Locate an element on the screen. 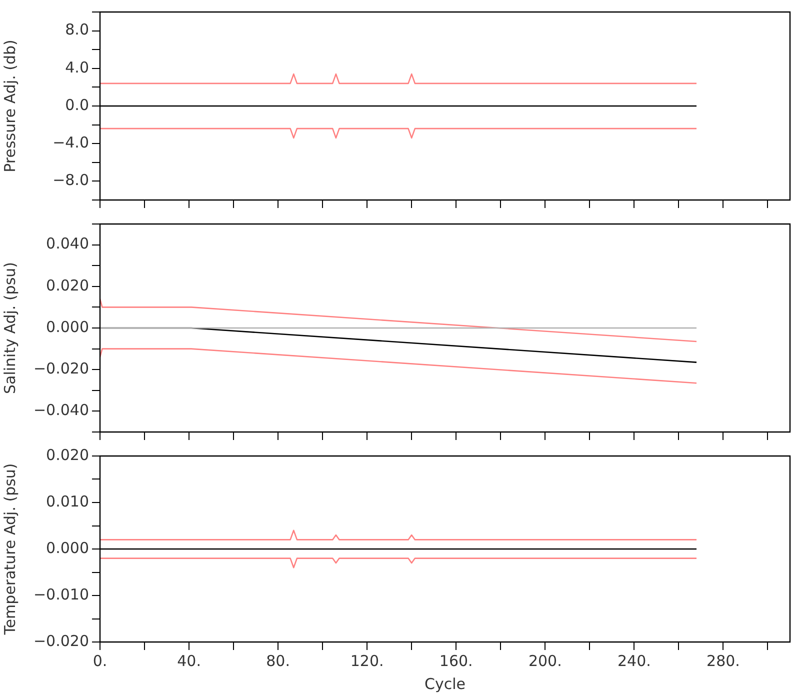 The image size is (800, 700). y-tick-label: −0.010 is located at coordinates (61, 594).